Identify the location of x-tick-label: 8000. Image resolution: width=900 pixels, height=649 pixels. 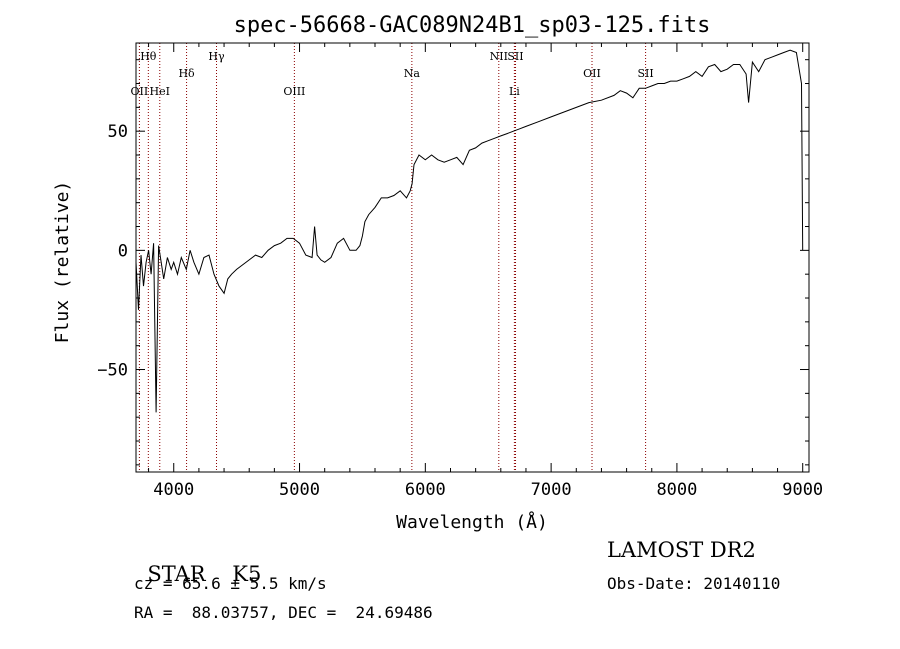
(676, 490).